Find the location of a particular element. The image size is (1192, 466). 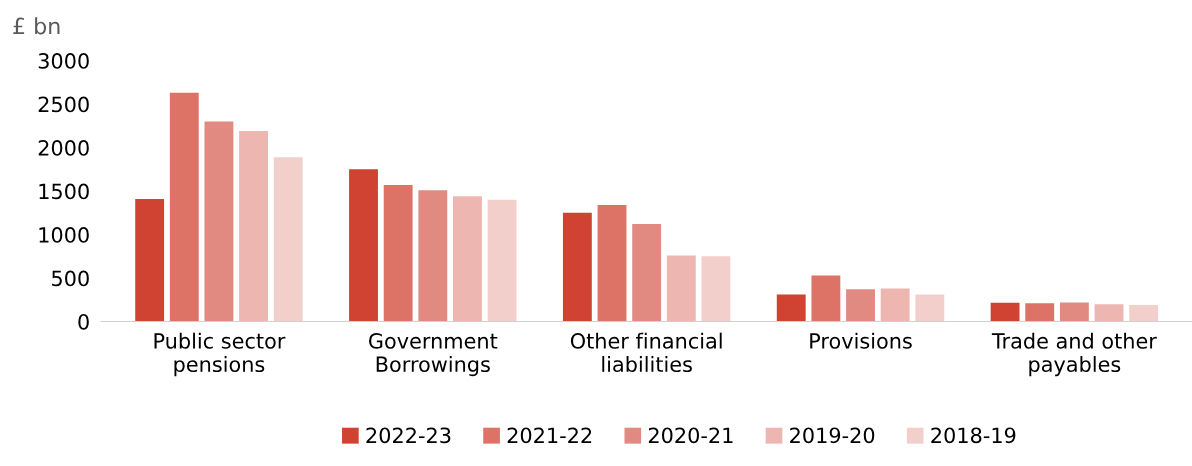

y-axis-title: £ bn is located at coordinates (36, 26).